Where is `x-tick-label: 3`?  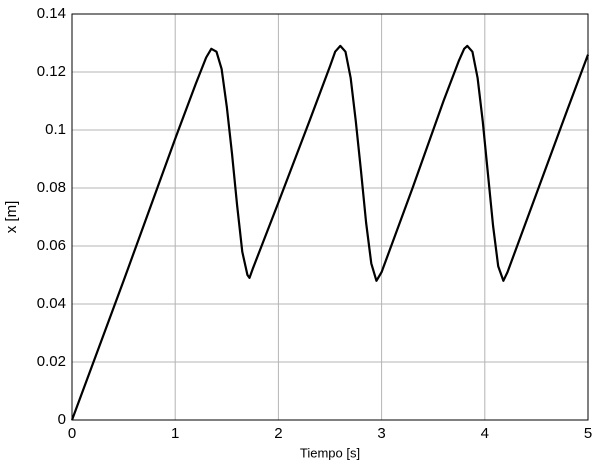
x-tick-label: 3 is located at coordinates (381, 433).